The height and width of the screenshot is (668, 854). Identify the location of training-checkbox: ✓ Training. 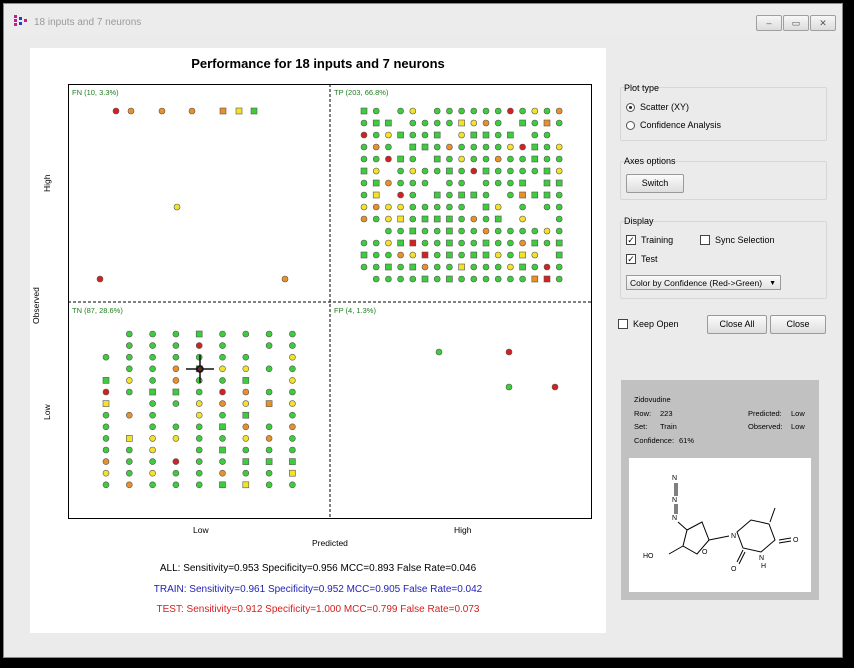
(649, 240).